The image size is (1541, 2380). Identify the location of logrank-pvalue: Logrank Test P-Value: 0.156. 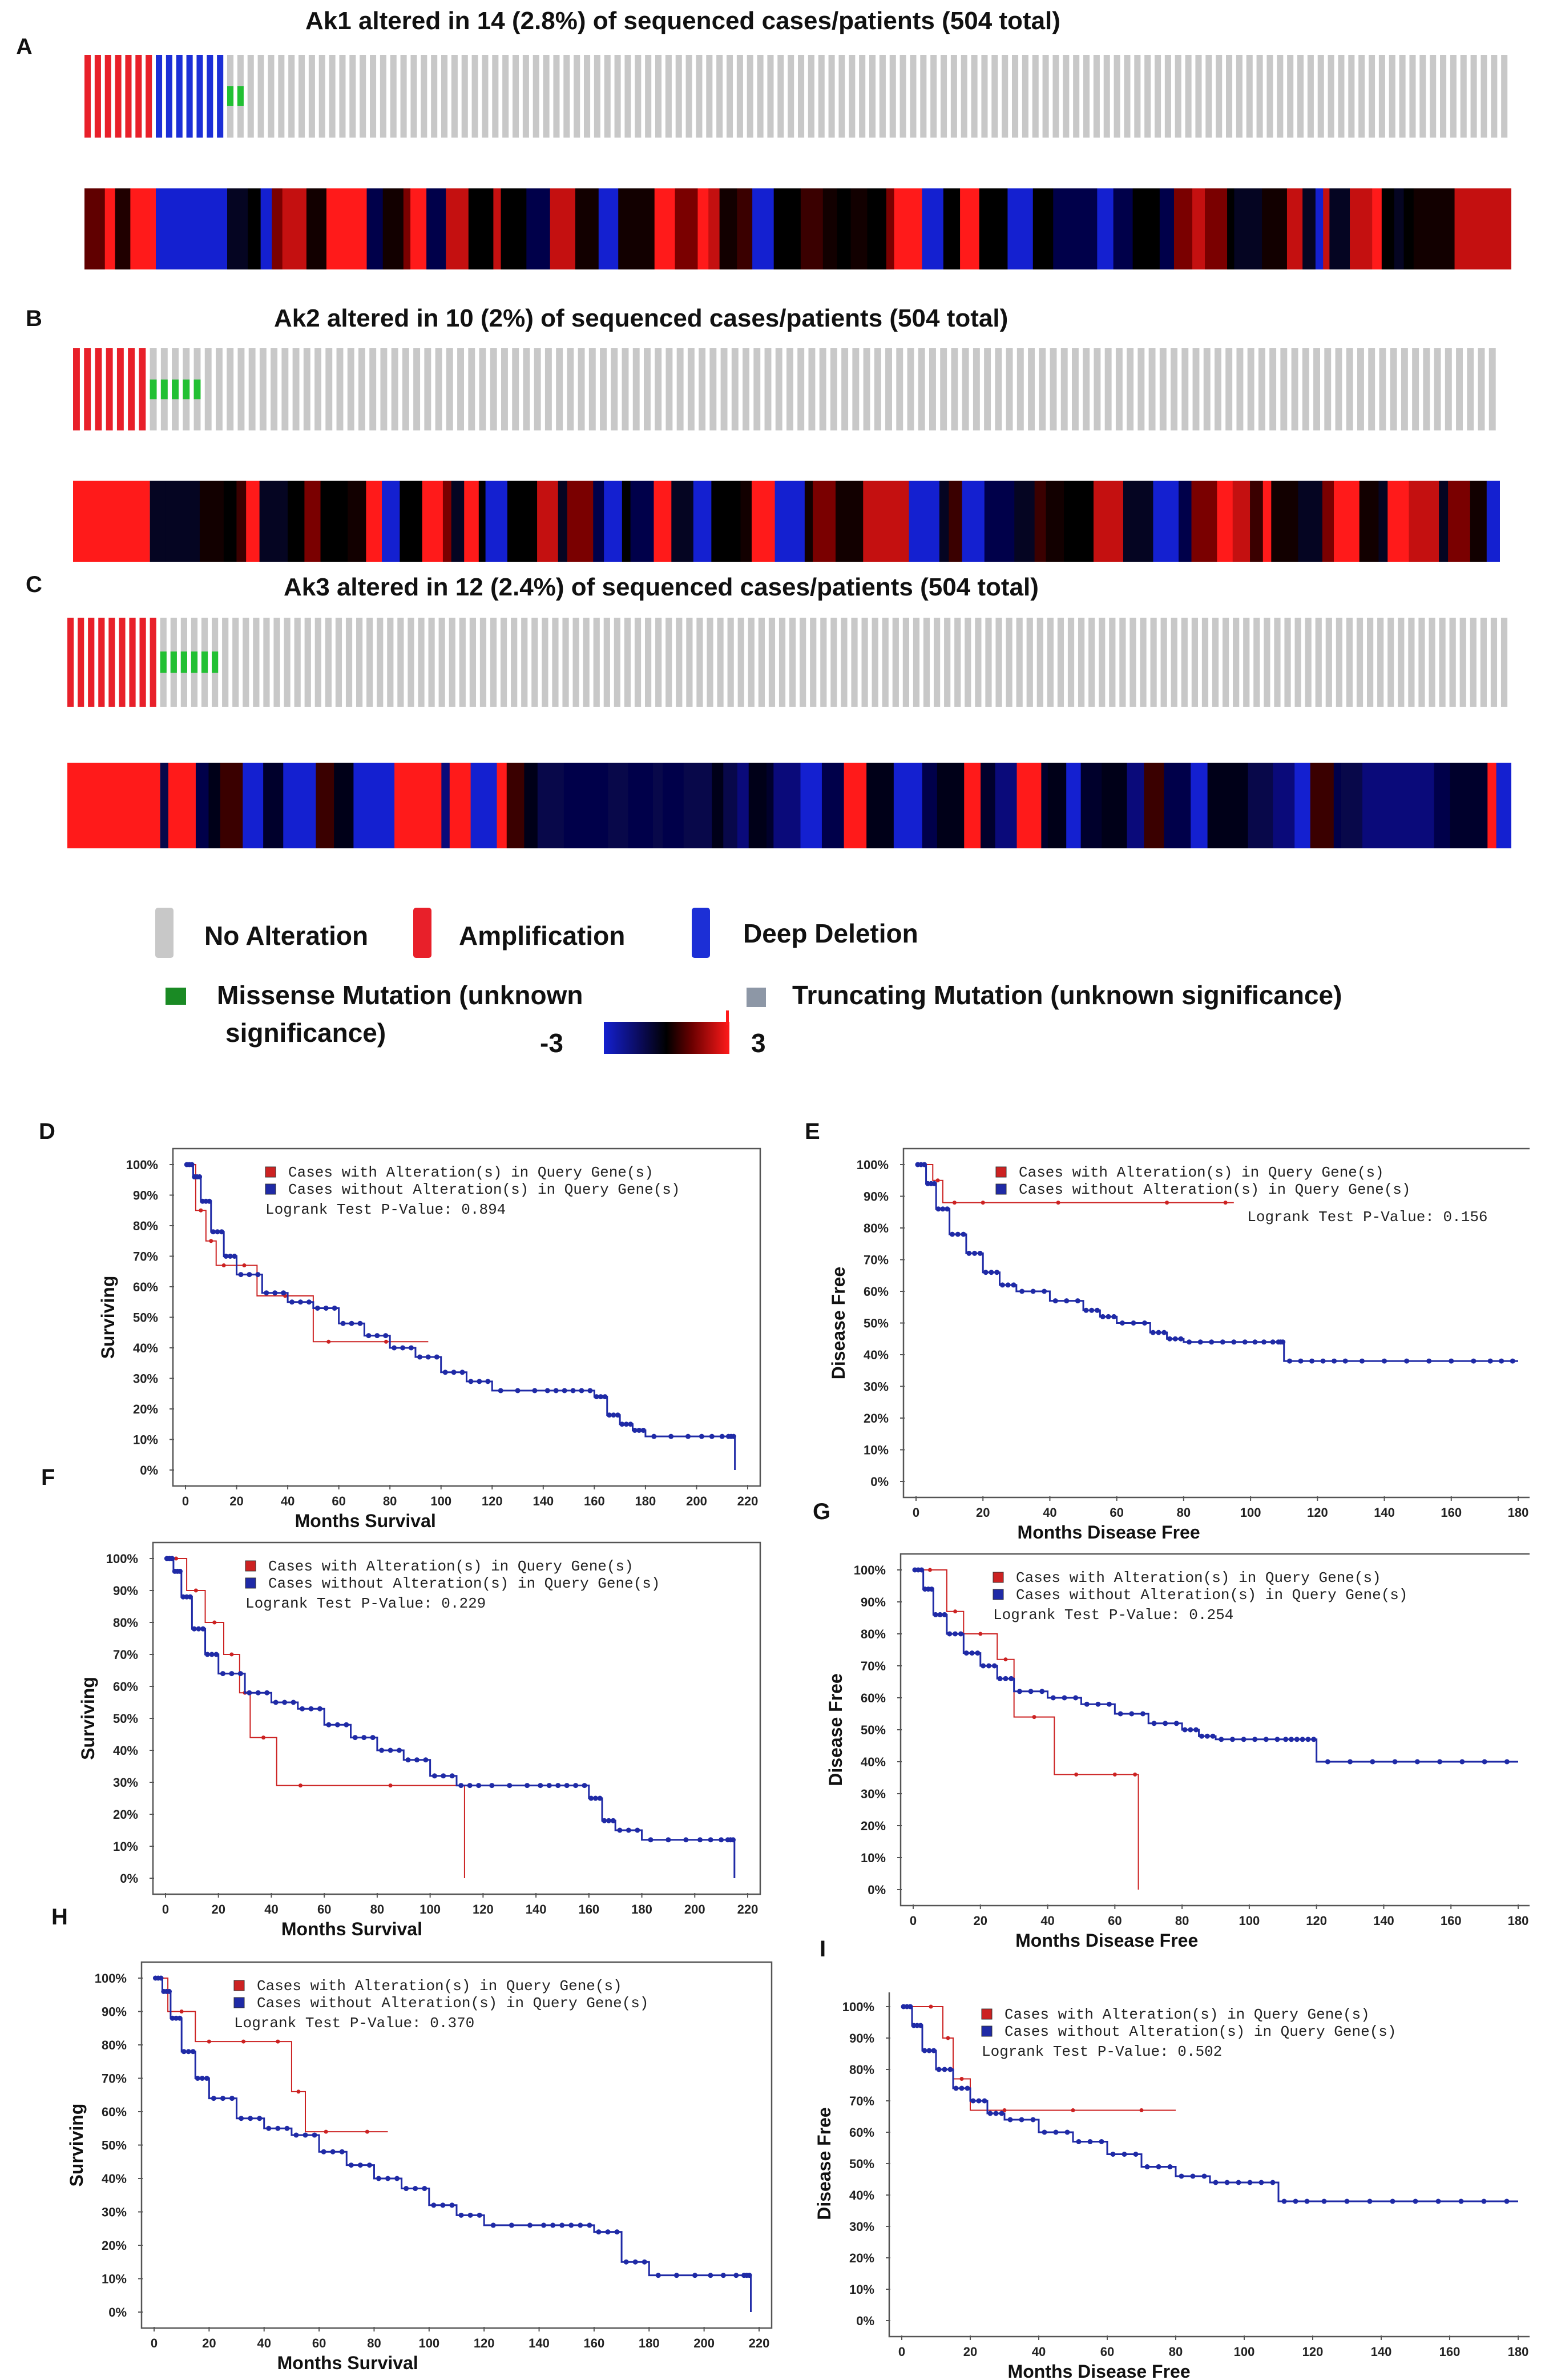
(1367, 1217).